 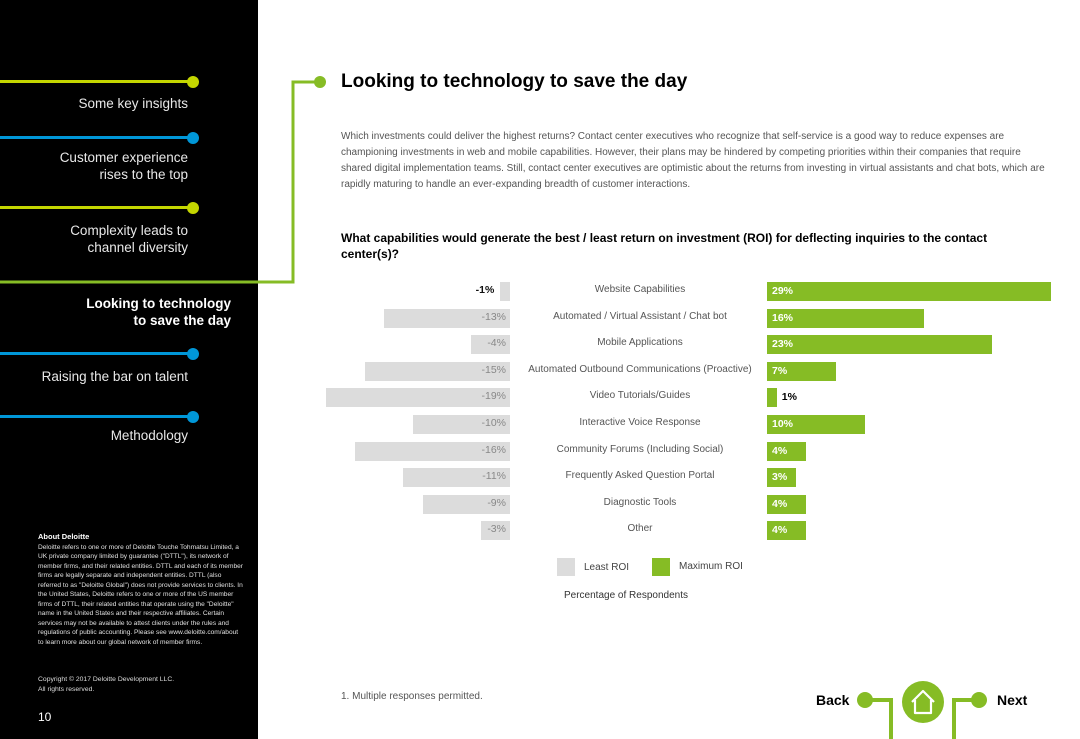 What do you see at coordinates (607, 567) in the screenshot?
I see `legend-label-least: Least ROI` at bounding box center [607, 567].